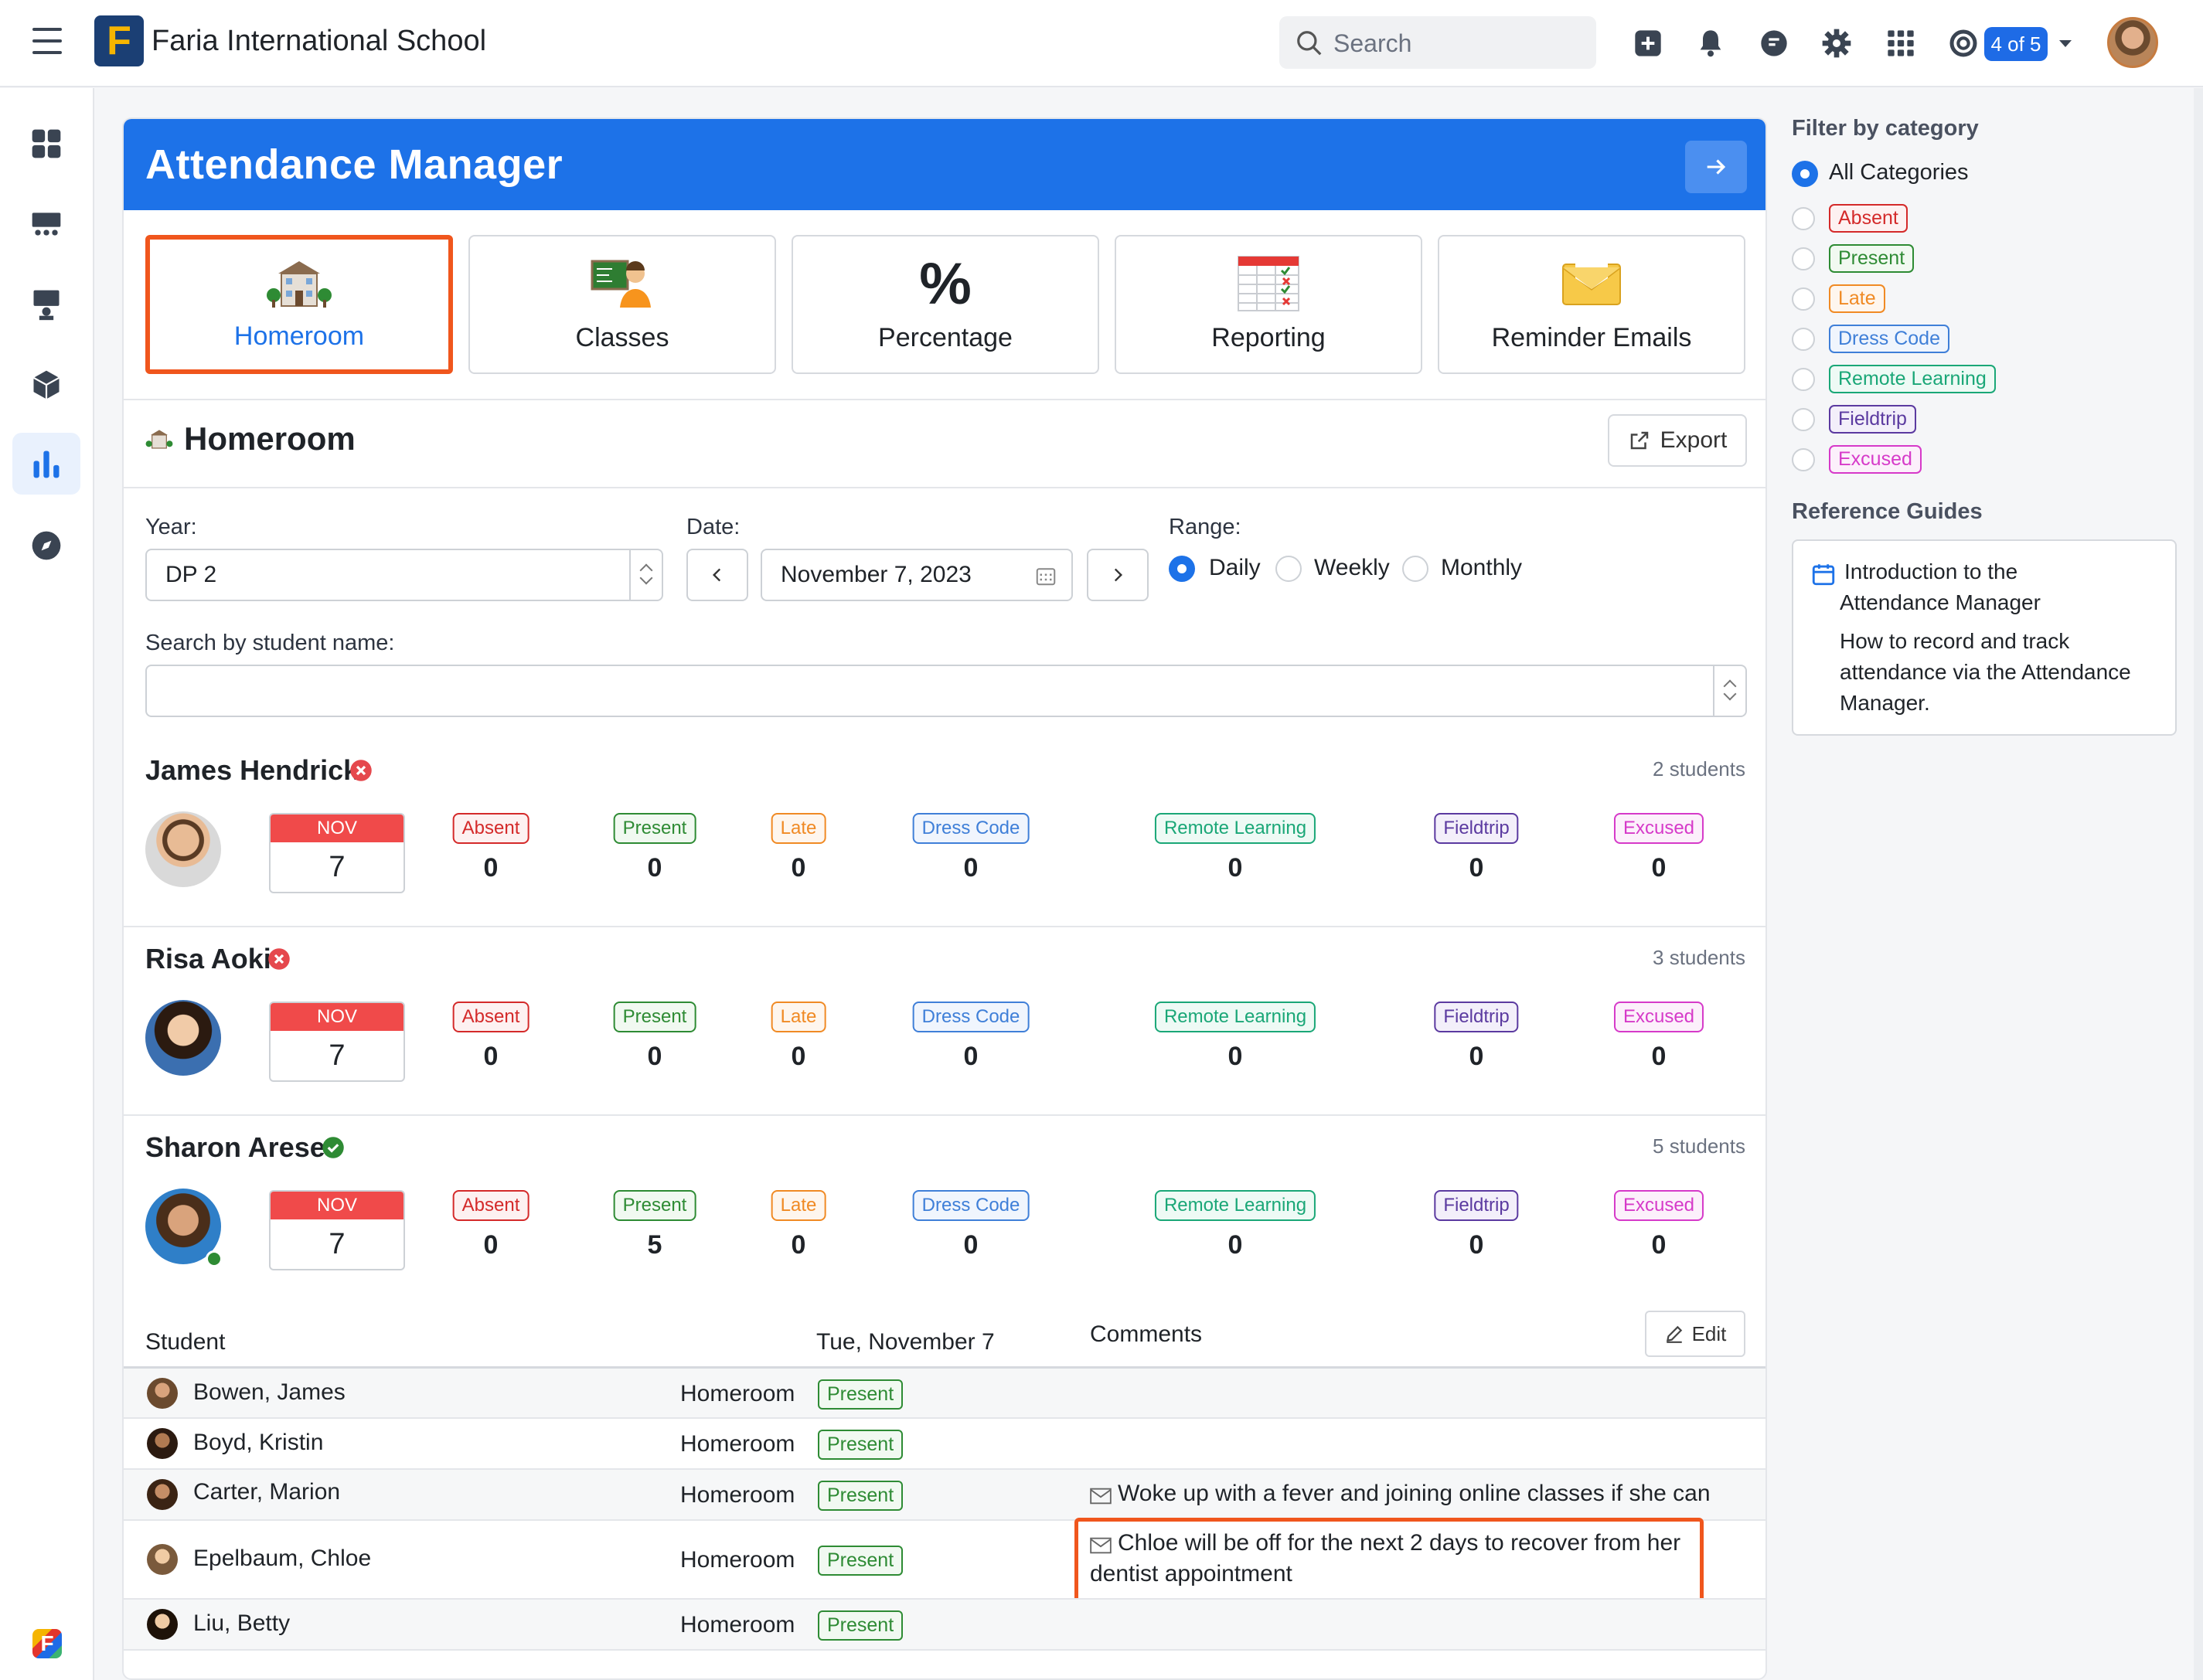  Describe the element at coordinates (1912, 379) in the screenshot. I see `remote-learning-filter-tag: Remote Learning` at that location.